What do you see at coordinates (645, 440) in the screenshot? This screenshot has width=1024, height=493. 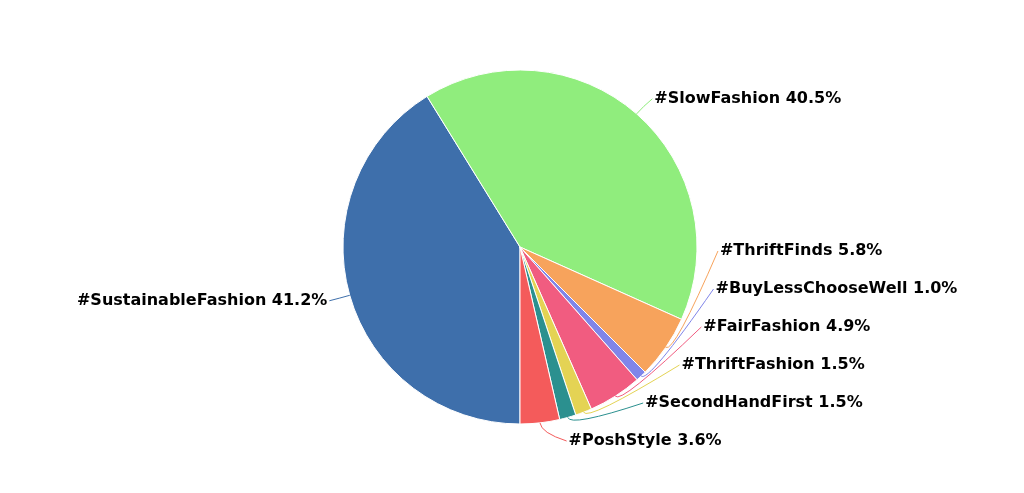 I see `slice-label: #PoshStyle 3.6%` at bounding box center [645, 440].